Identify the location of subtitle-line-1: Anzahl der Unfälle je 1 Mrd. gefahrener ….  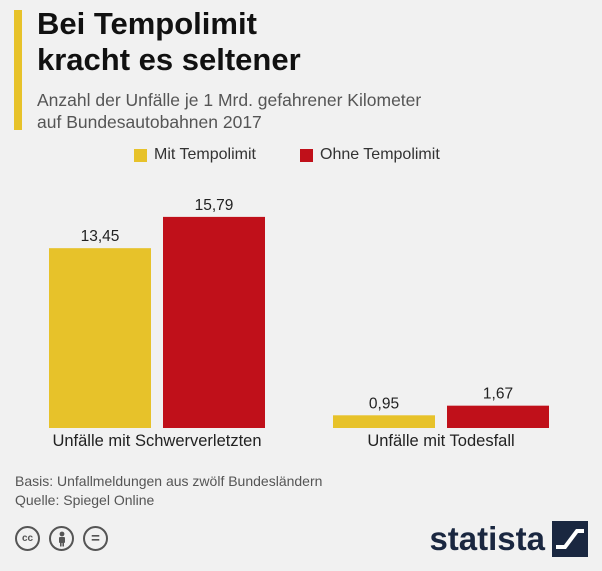
(229, 100).